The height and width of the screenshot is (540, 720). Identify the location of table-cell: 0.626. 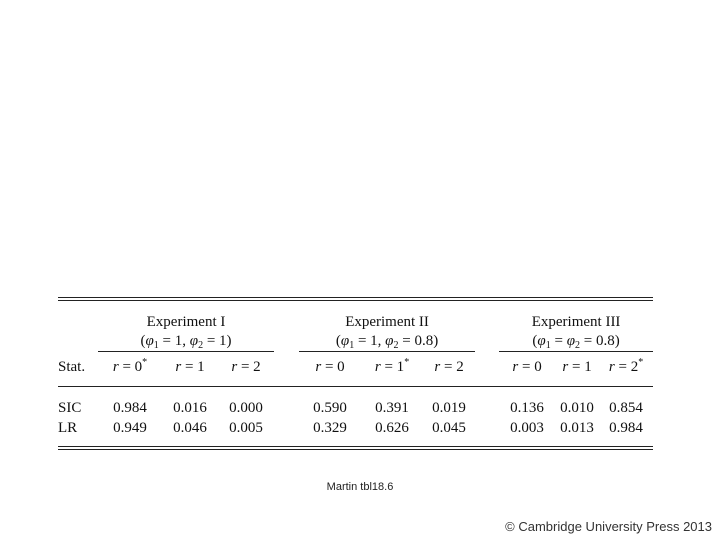
(392, 428).